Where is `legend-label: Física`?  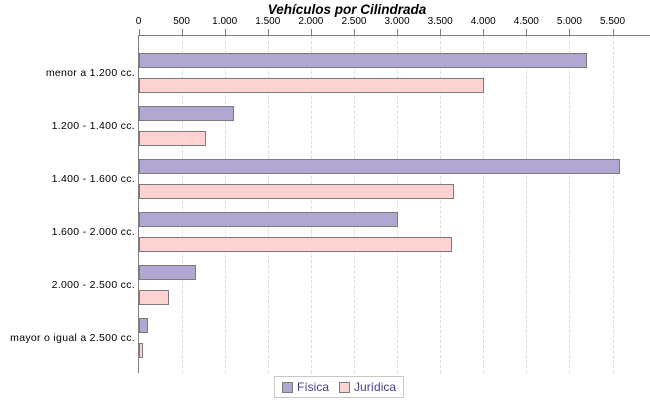
legend-label: Física is located at coordinates (313, 387).